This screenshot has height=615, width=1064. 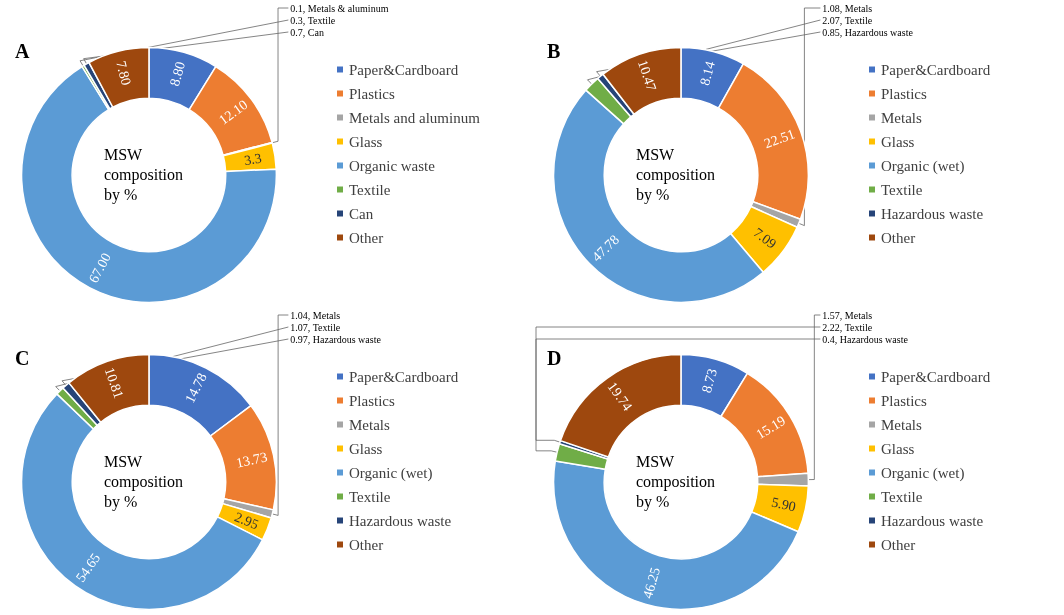 What do you see at coordinates (554, 358) in the screenshot?
I see `text: D` at bounding box center [554, 358].